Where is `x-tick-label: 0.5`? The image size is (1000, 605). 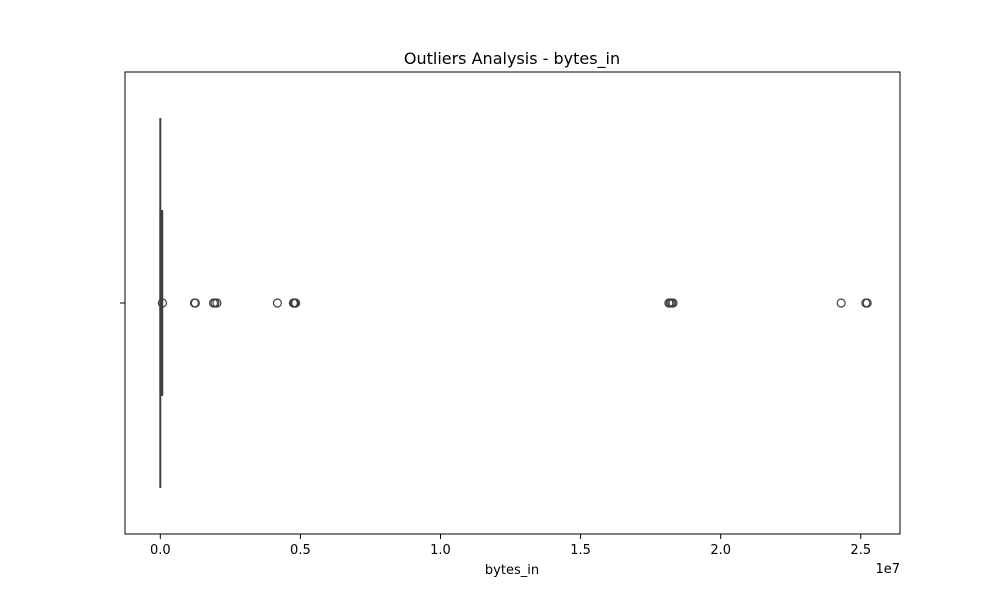
x-tick-label: 0.5 is located at coordinates (300, 550).